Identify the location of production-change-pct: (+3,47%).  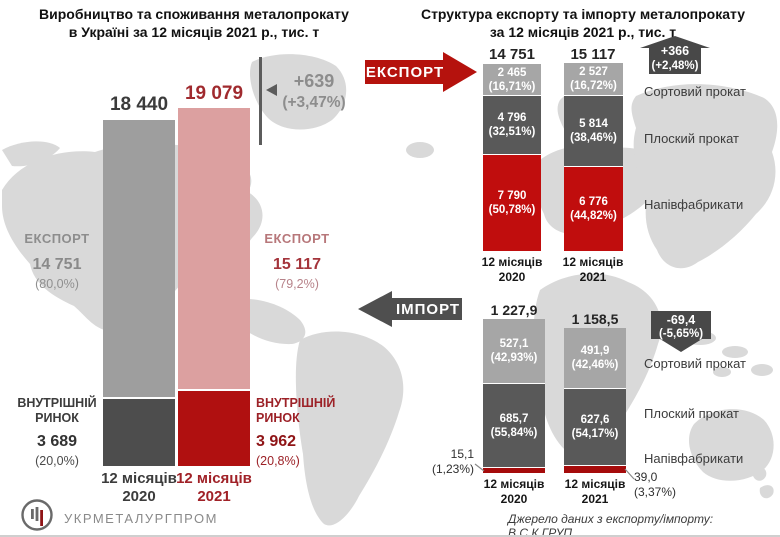
(314, 102).